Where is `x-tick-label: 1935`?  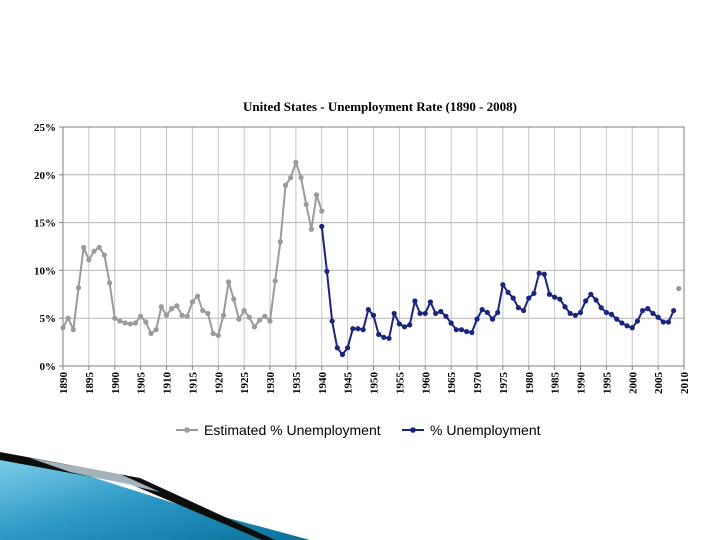 x-tick-label: 1935 is located at coordinates (297, 383).